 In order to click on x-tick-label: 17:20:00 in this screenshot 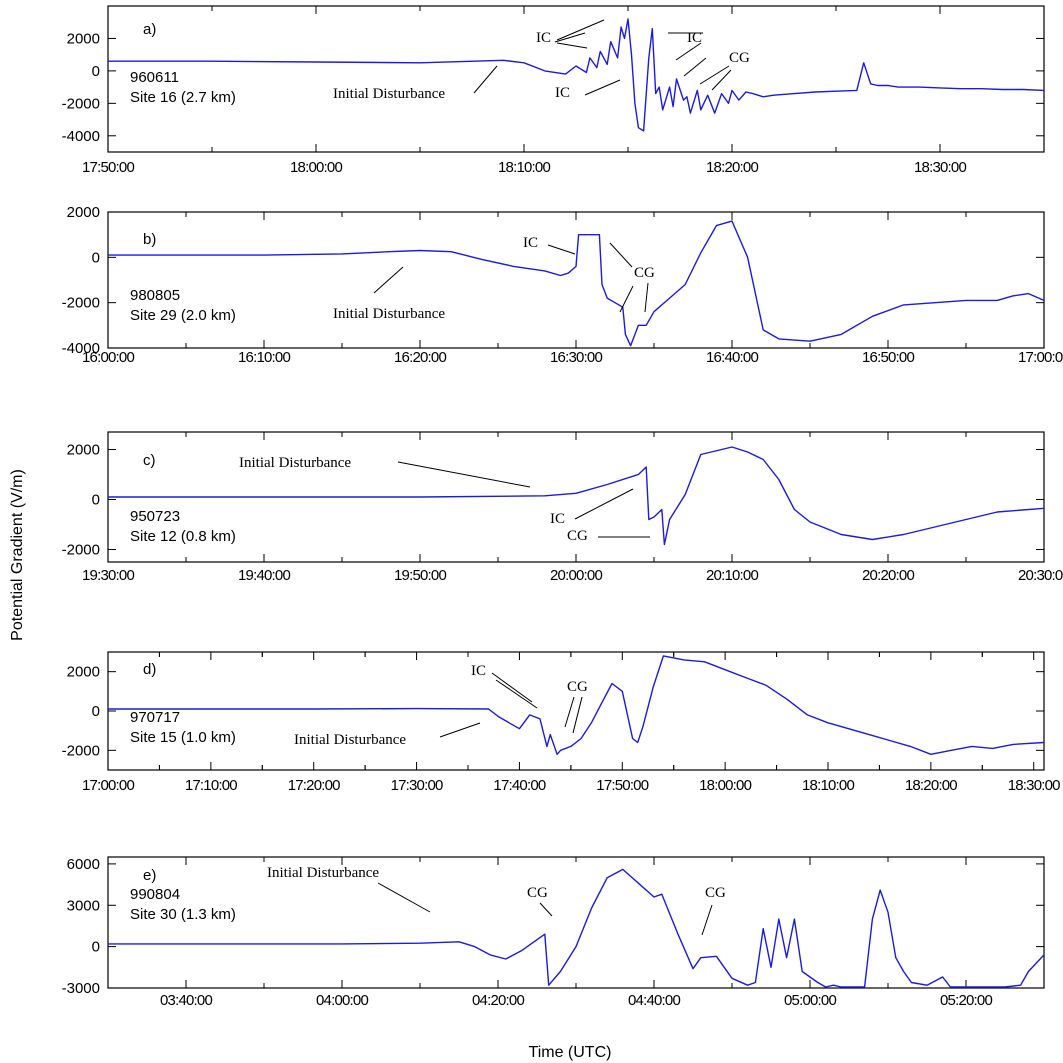, I will do `click(314, 785)`.